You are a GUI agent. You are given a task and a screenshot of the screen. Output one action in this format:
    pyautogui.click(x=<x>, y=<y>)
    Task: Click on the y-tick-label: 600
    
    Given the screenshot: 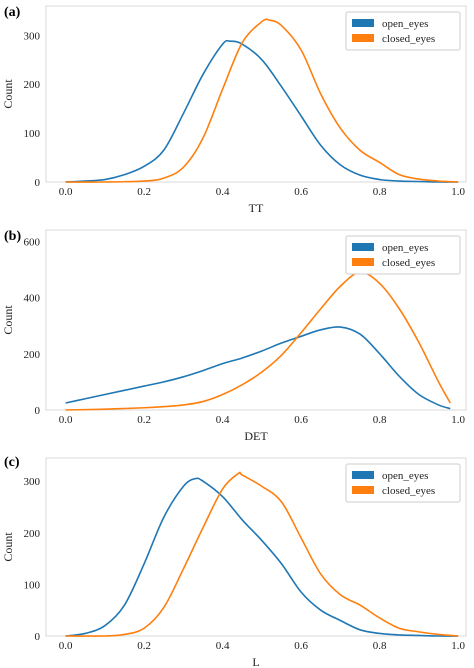 What is the action you would take?
    pyautogui.click(x=32, y=242)
    